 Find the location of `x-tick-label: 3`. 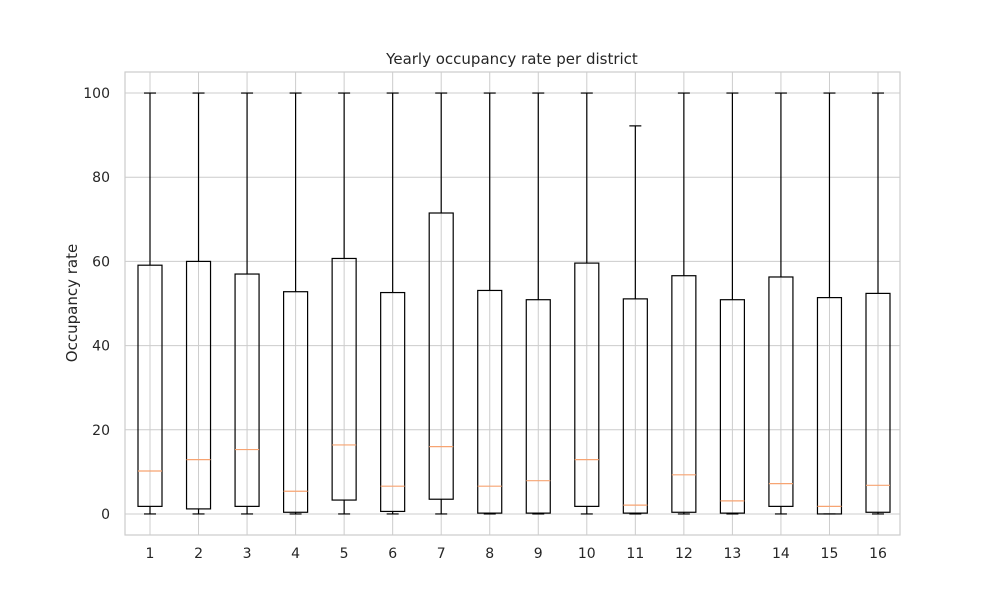

x-tick-label: 3 is located at coordinates (247, 554).